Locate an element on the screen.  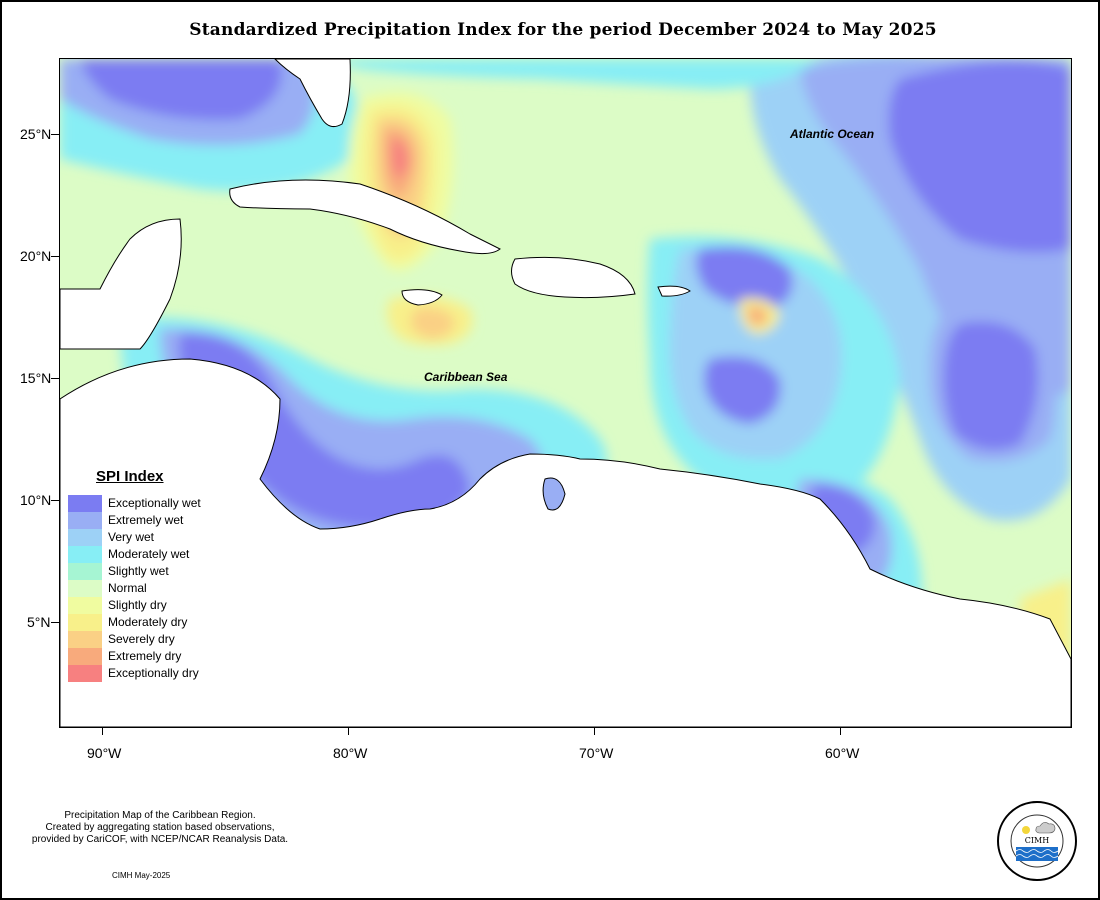
lat-label-25n: 25°N is located at coordinates (36, 134).